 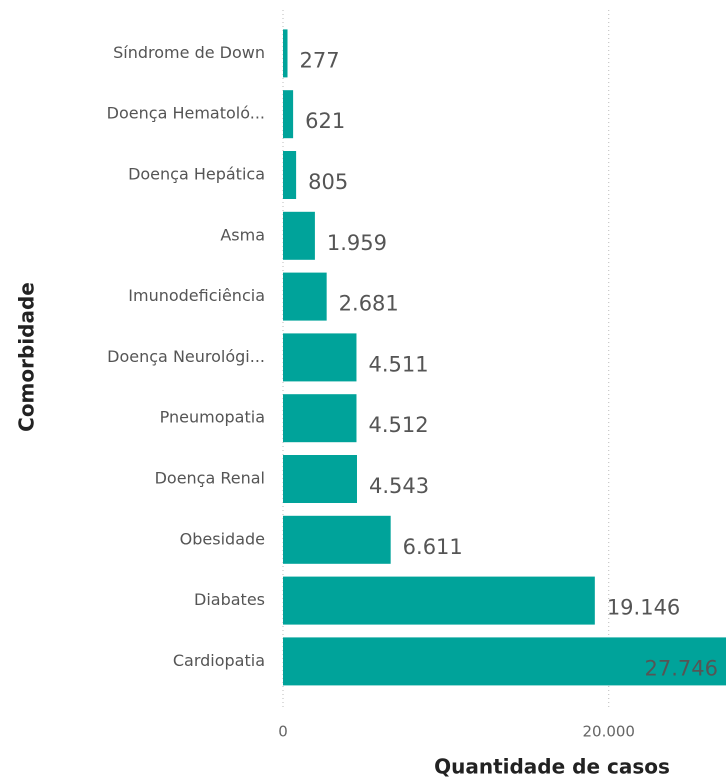 What do you see at coordinates (433, 547) in the screenshot?
I see `value-label: 6.611` at bounding box center [433, 547].